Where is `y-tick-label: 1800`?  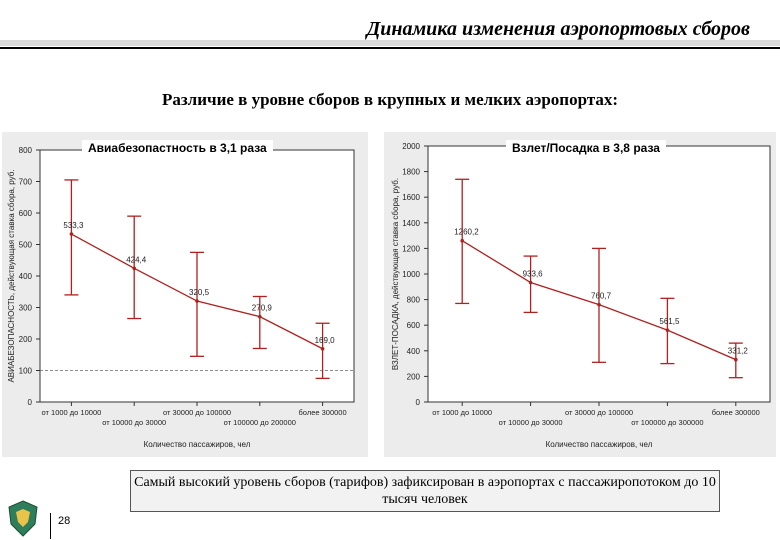
y-tick-label: 1800 is located at coordinates (411, 172).